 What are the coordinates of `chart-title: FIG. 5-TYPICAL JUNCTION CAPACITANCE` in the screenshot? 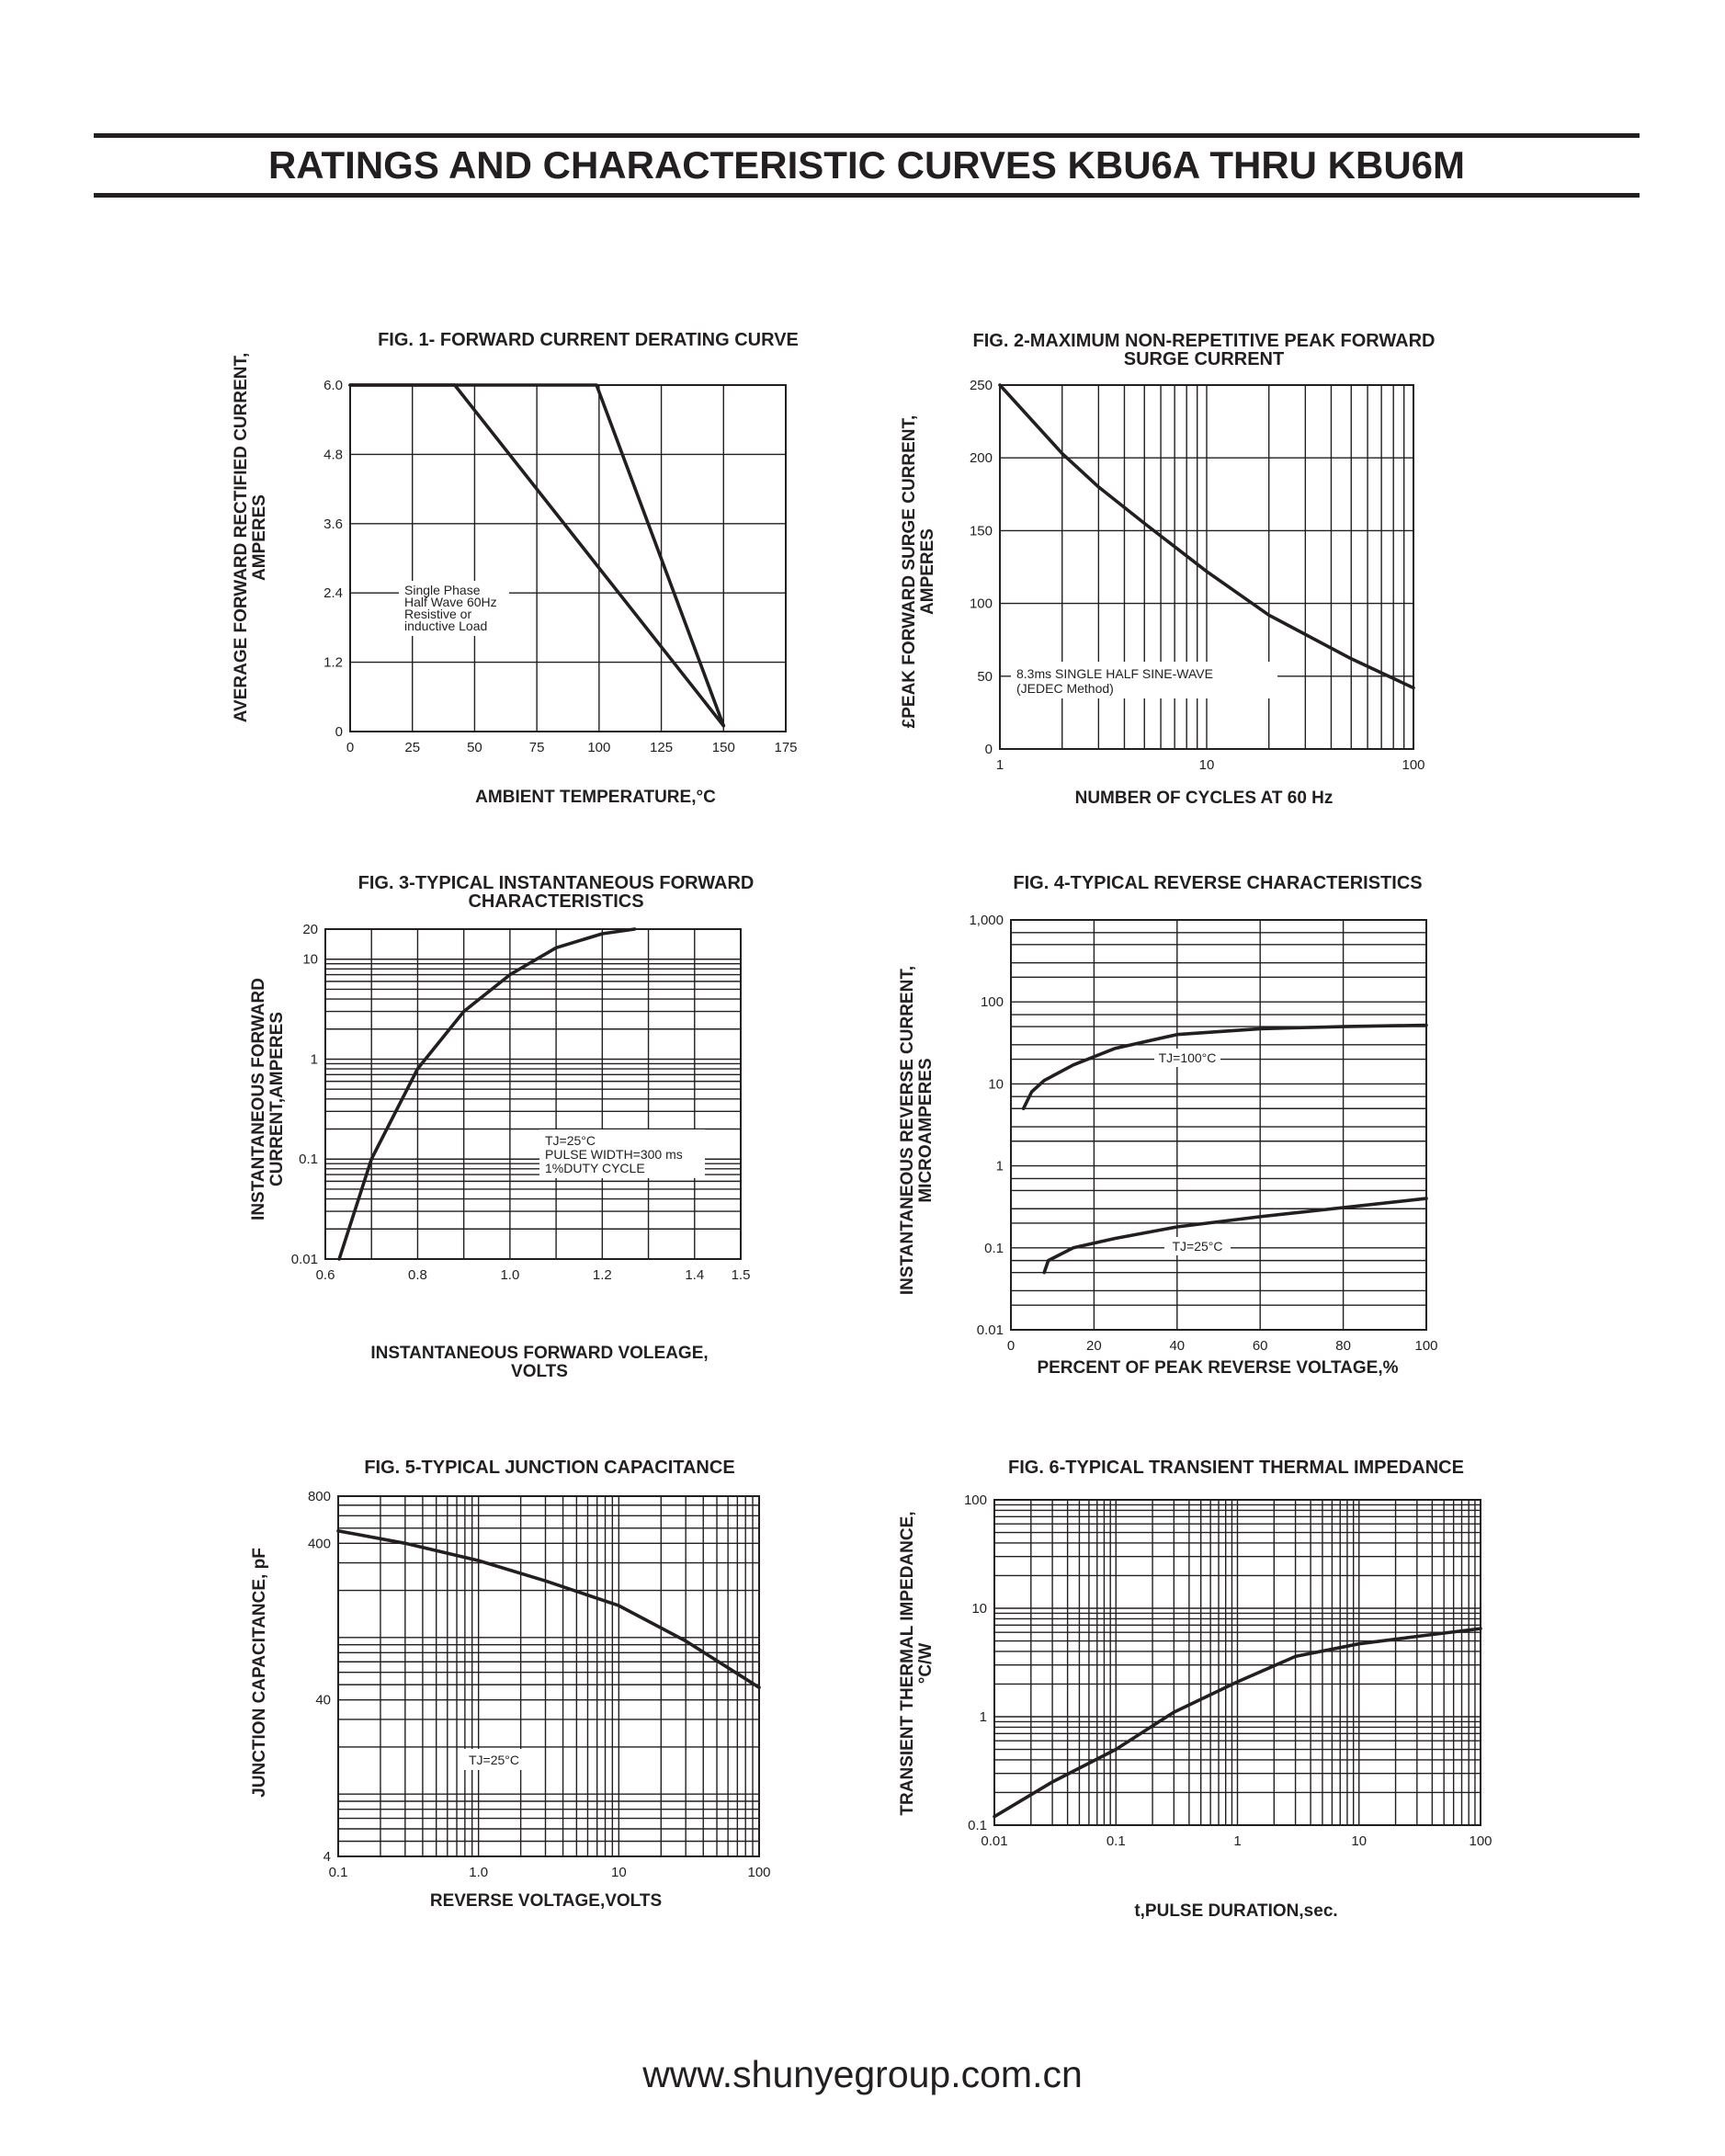 It's located at (549, 1468).